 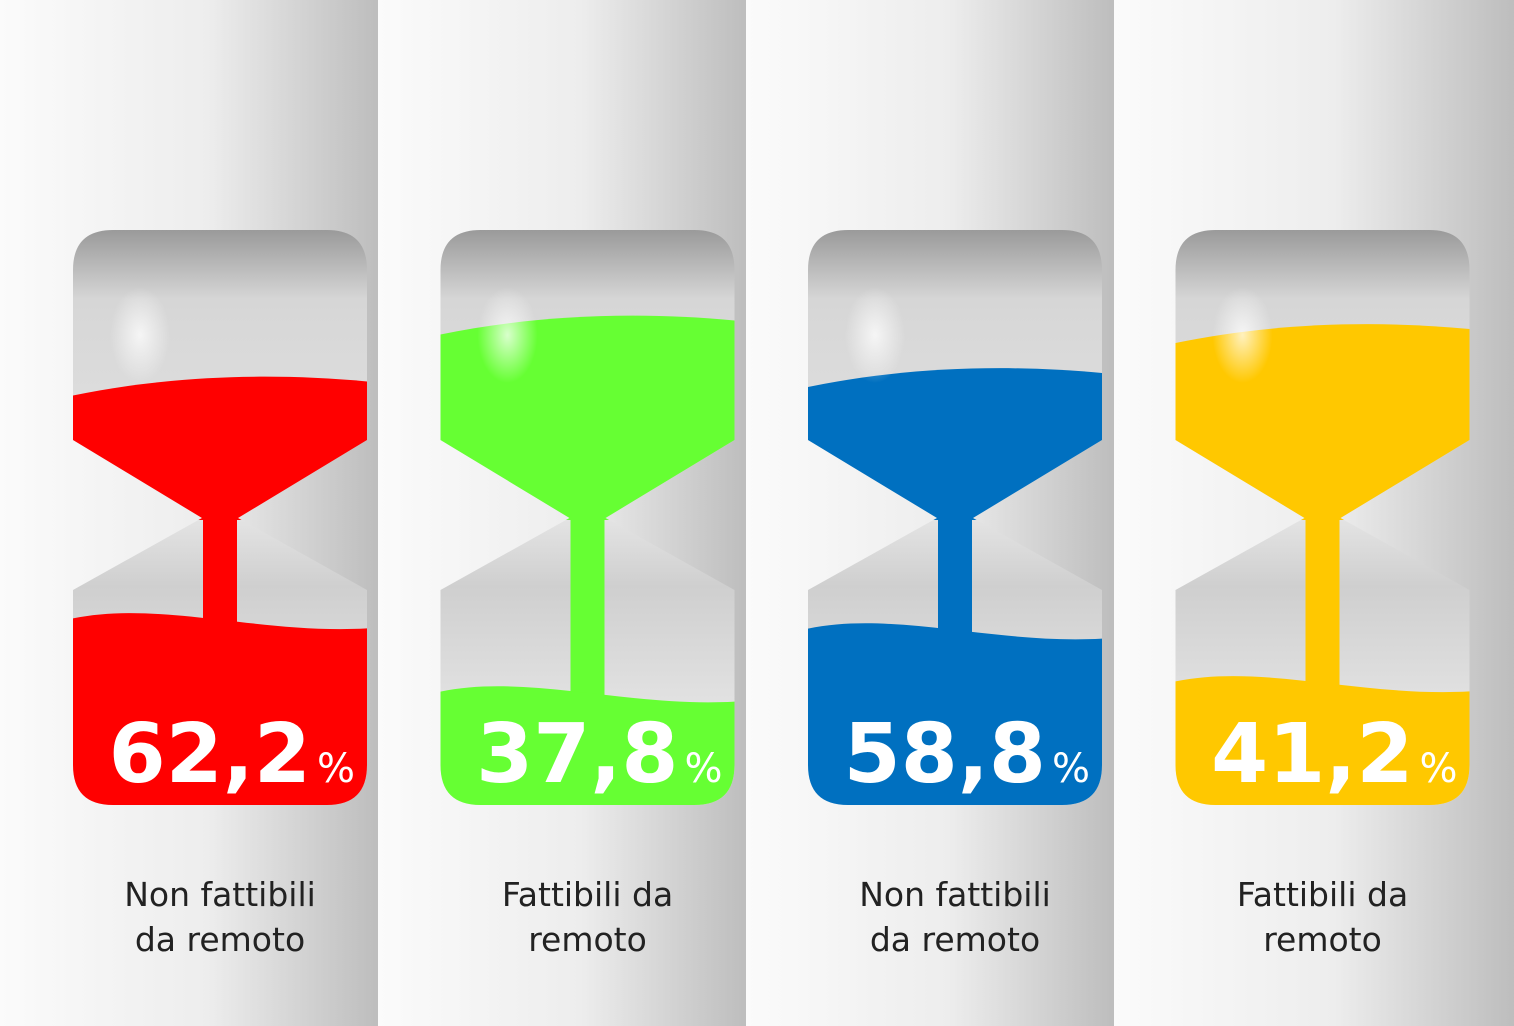 I want to click on value-label: 41,2%, so click(x=1334, y=754).